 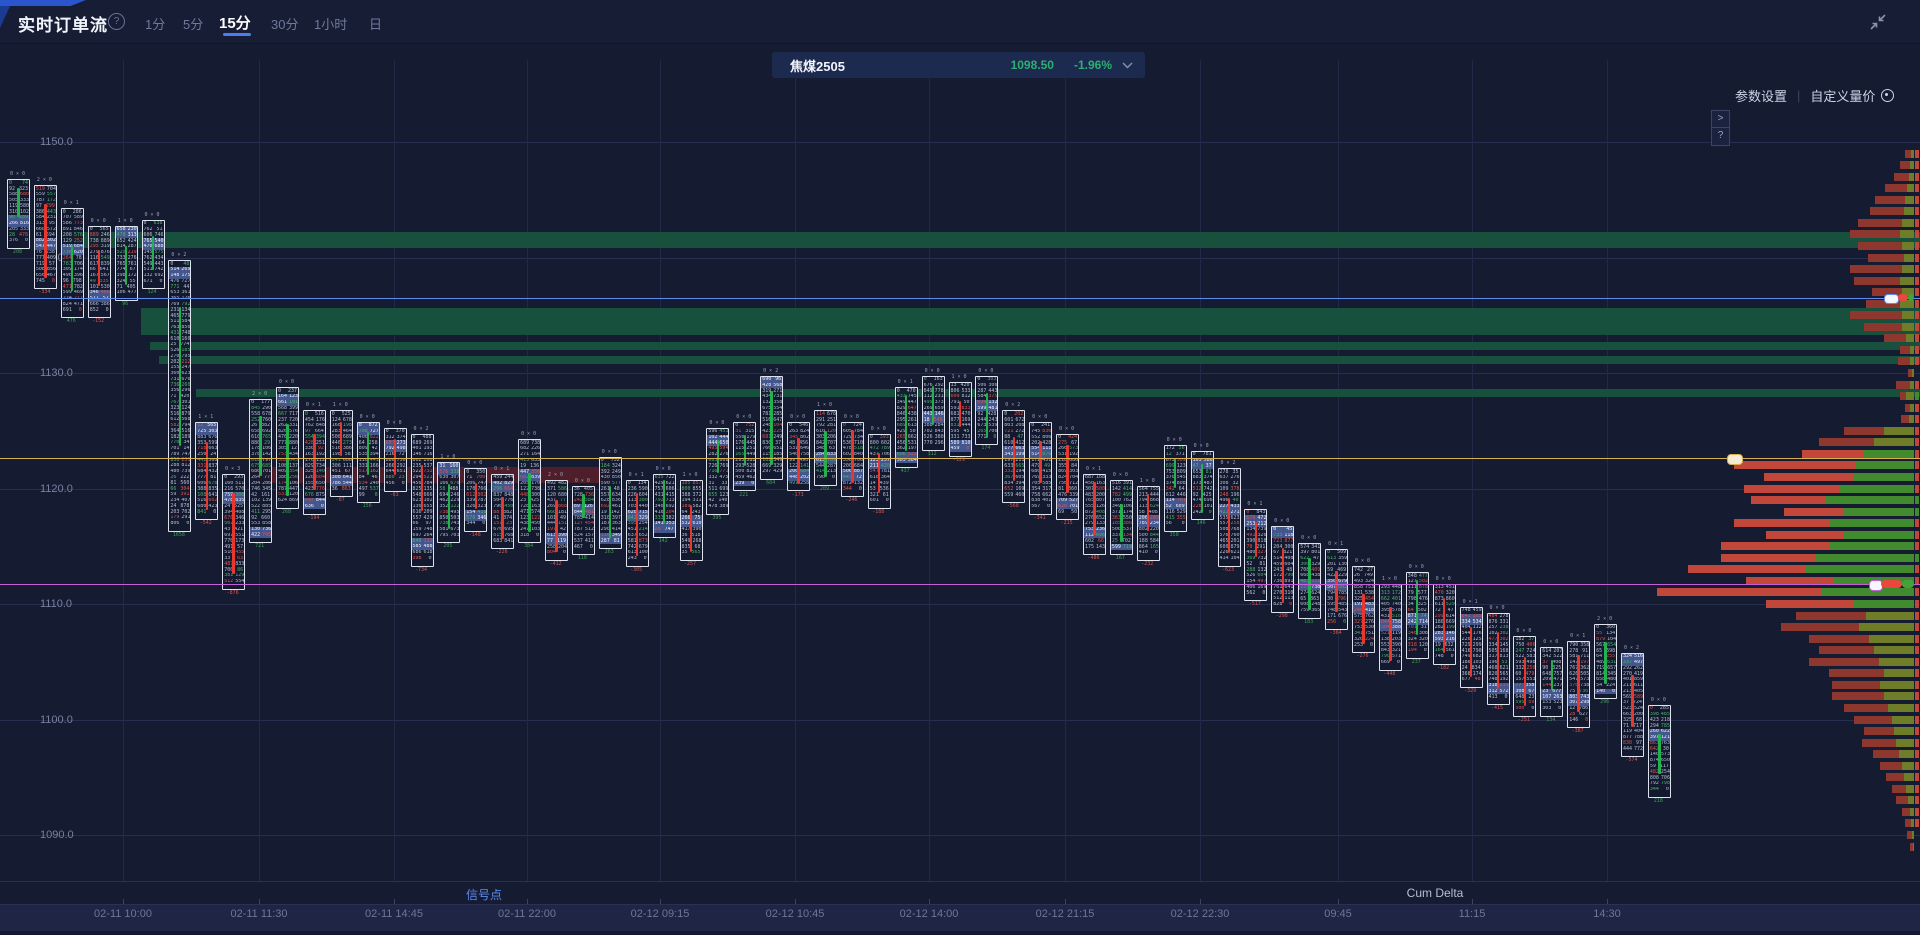 What do you see at coordinates (186, 408) in the screenshot?
I see `ask-volume-cell: 124` at bounding box center [186, 408].